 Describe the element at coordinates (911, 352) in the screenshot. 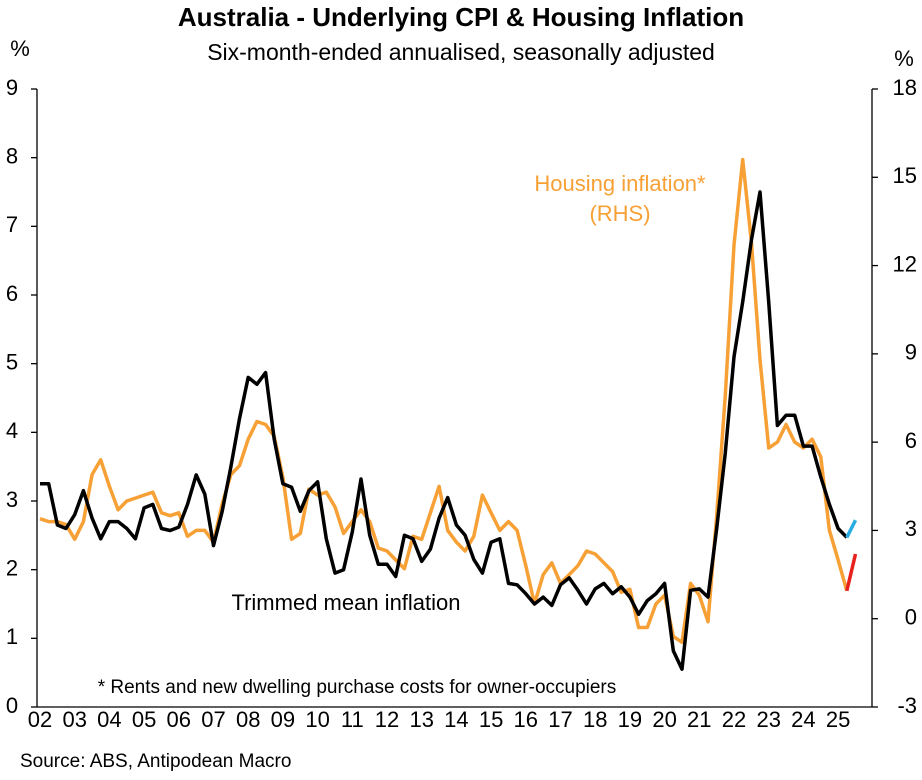

I see `y2-tick-label: 9` at that location.